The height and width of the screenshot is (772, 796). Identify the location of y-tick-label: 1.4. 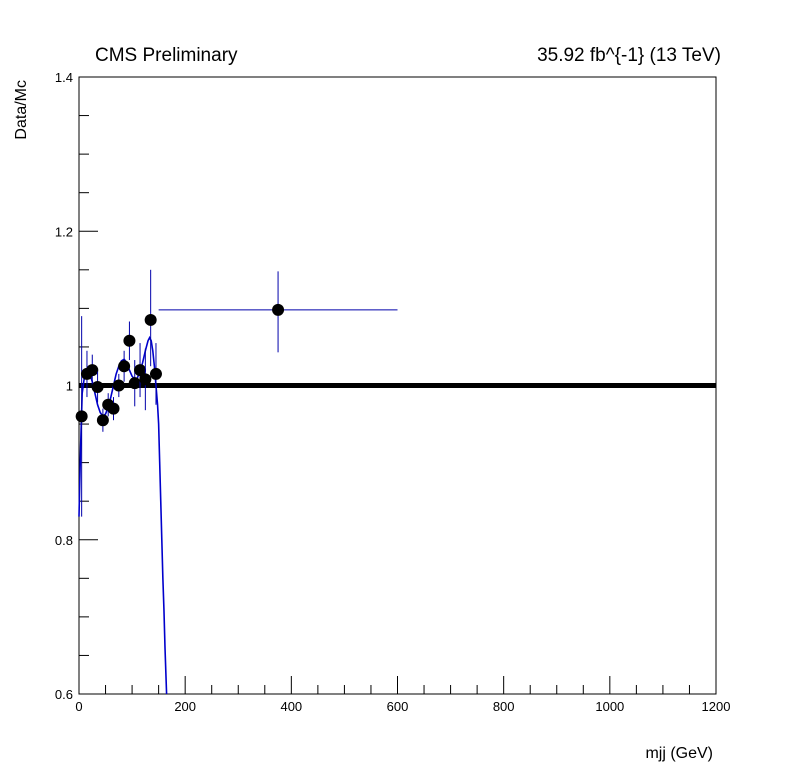
(64, 77).